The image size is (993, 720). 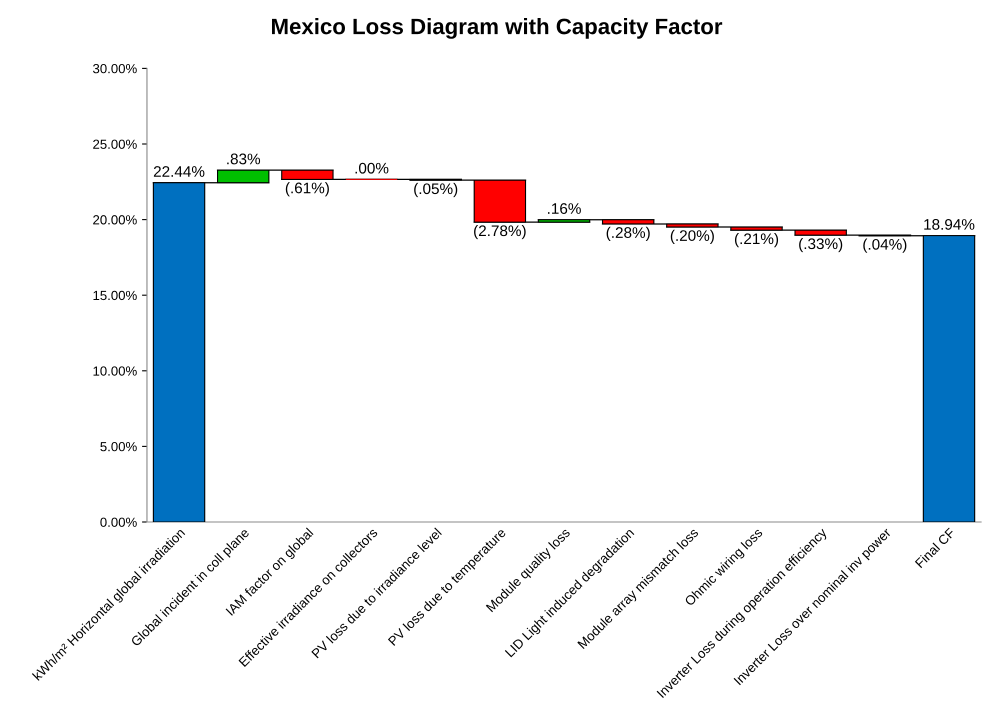 I want to click on y-tick-label: 5.00%, so click(x=118, y=447).